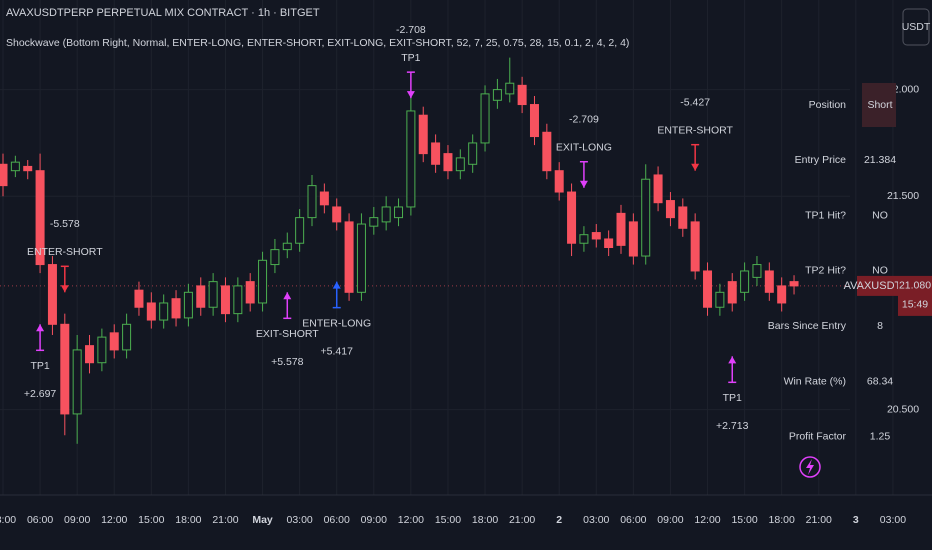 The image size is (932, 550). Describe the element at coordinates (411, 30) in the screenshot. I see `signal-label: -2.708` at that location.